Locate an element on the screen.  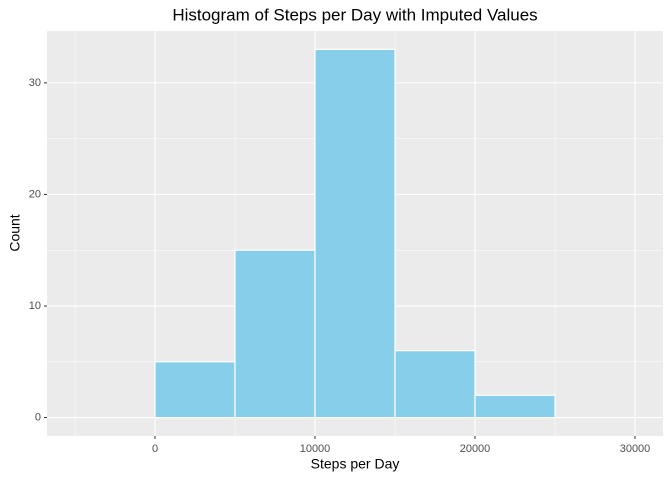
y-tick-label: 10 is located at coordinates (35, 306).